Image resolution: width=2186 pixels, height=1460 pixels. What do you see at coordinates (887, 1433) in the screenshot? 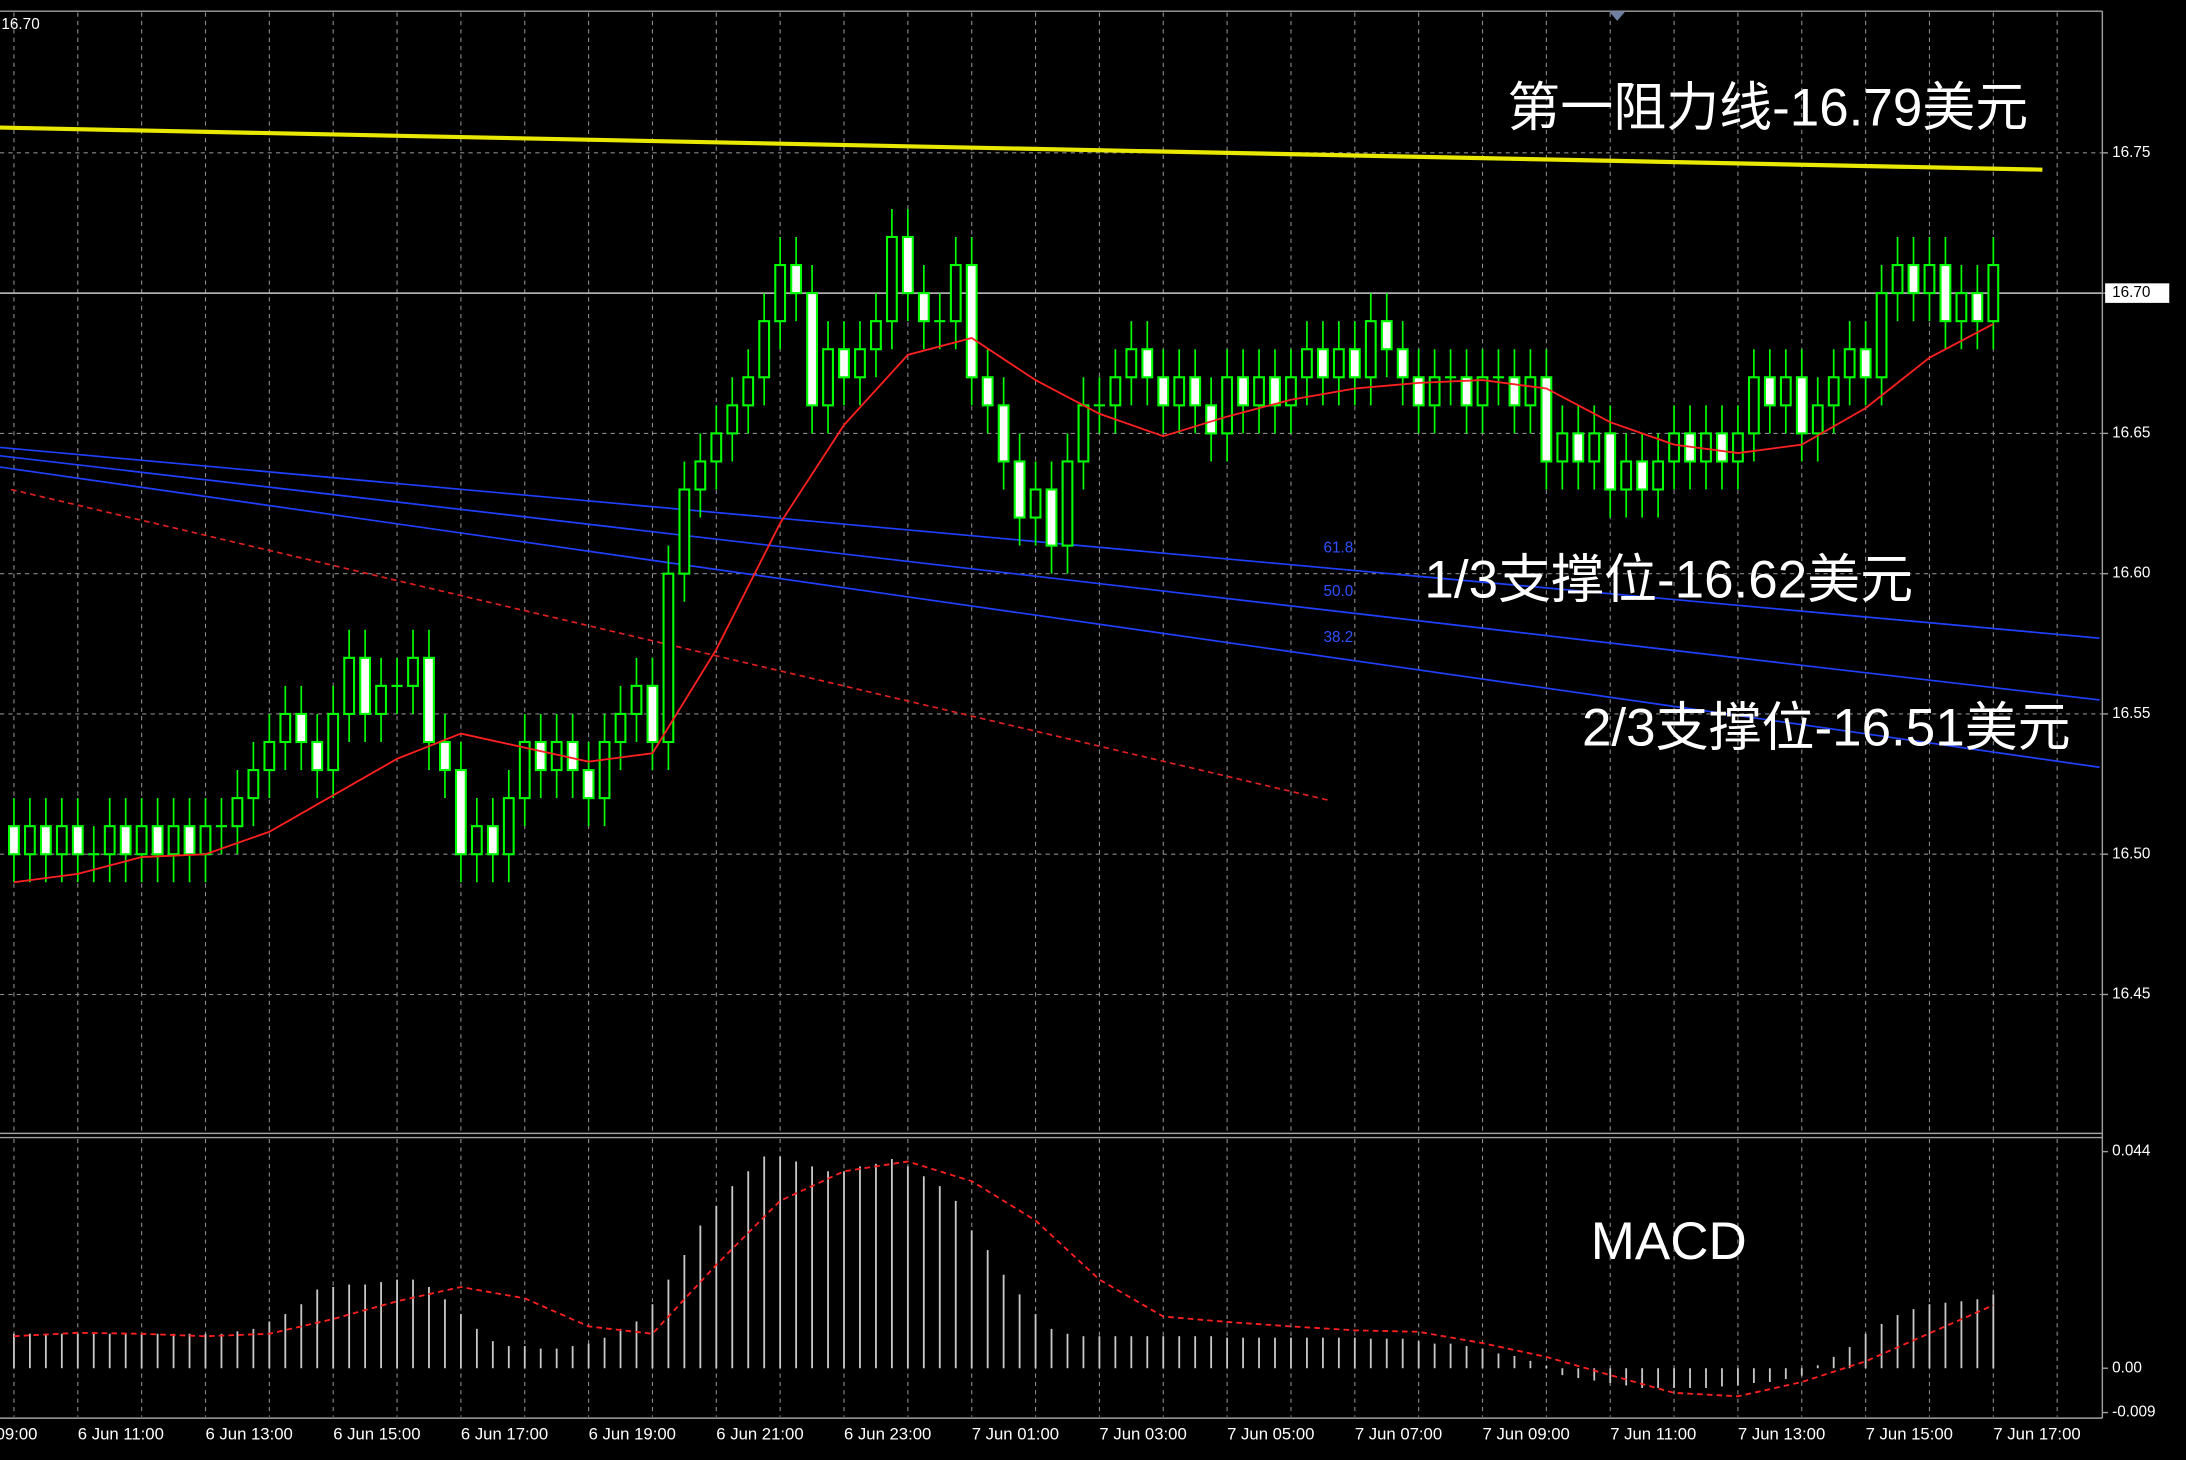
I see `x-tick-label: 6 Jun 23:00` at bounding box center [887, 1433].